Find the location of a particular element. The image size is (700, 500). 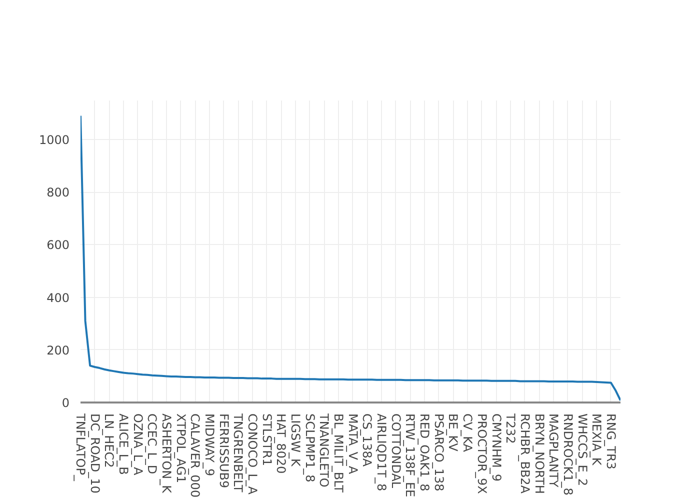

x-tick-label: RCHBR_BB2A is located at coordinates (525, 454).